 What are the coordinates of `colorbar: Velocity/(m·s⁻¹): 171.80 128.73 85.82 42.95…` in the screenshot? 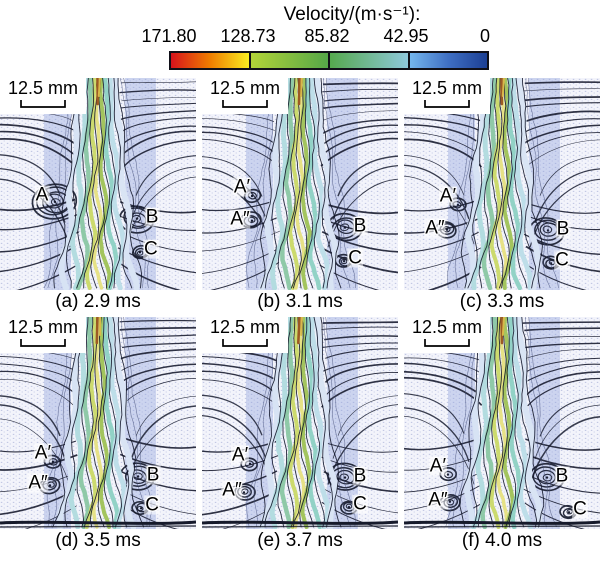 It's located at (300, 39).